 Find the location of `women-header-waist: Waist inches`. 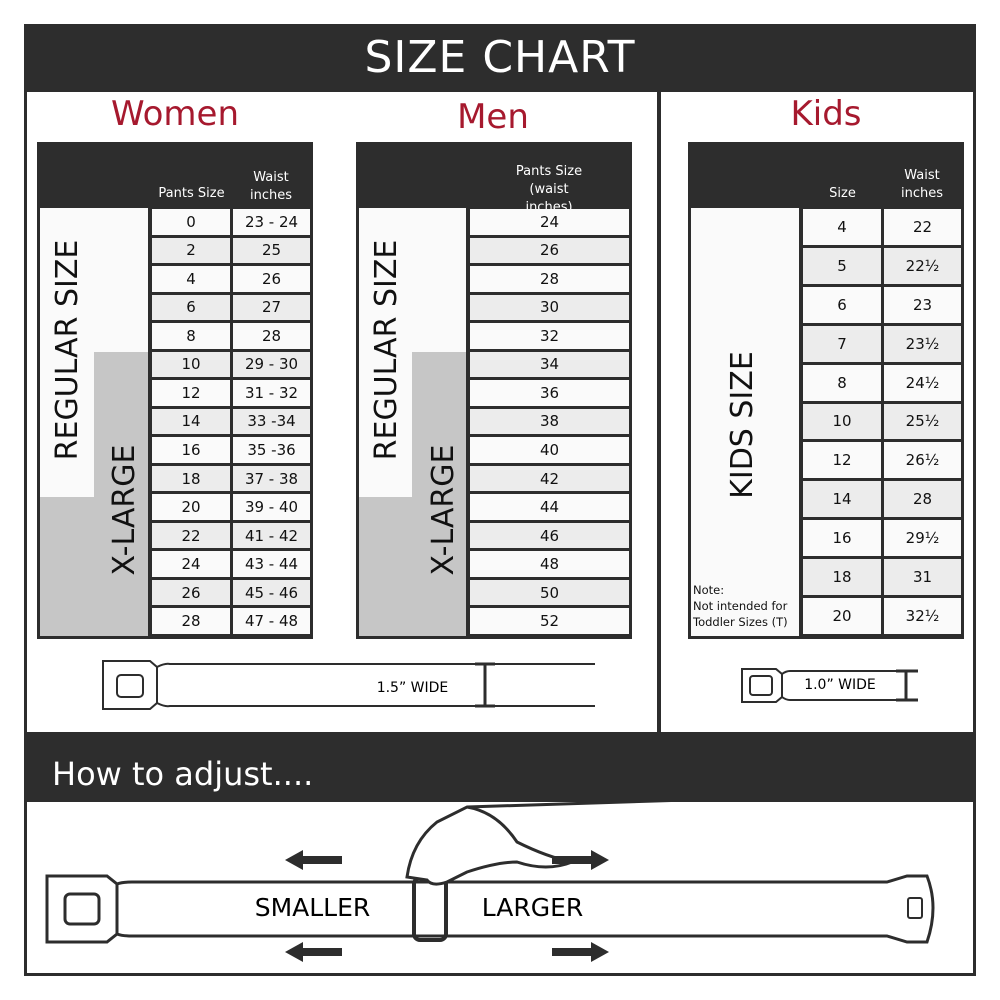

women-header-waist: Waist inches is located at coordinates (271, 187).